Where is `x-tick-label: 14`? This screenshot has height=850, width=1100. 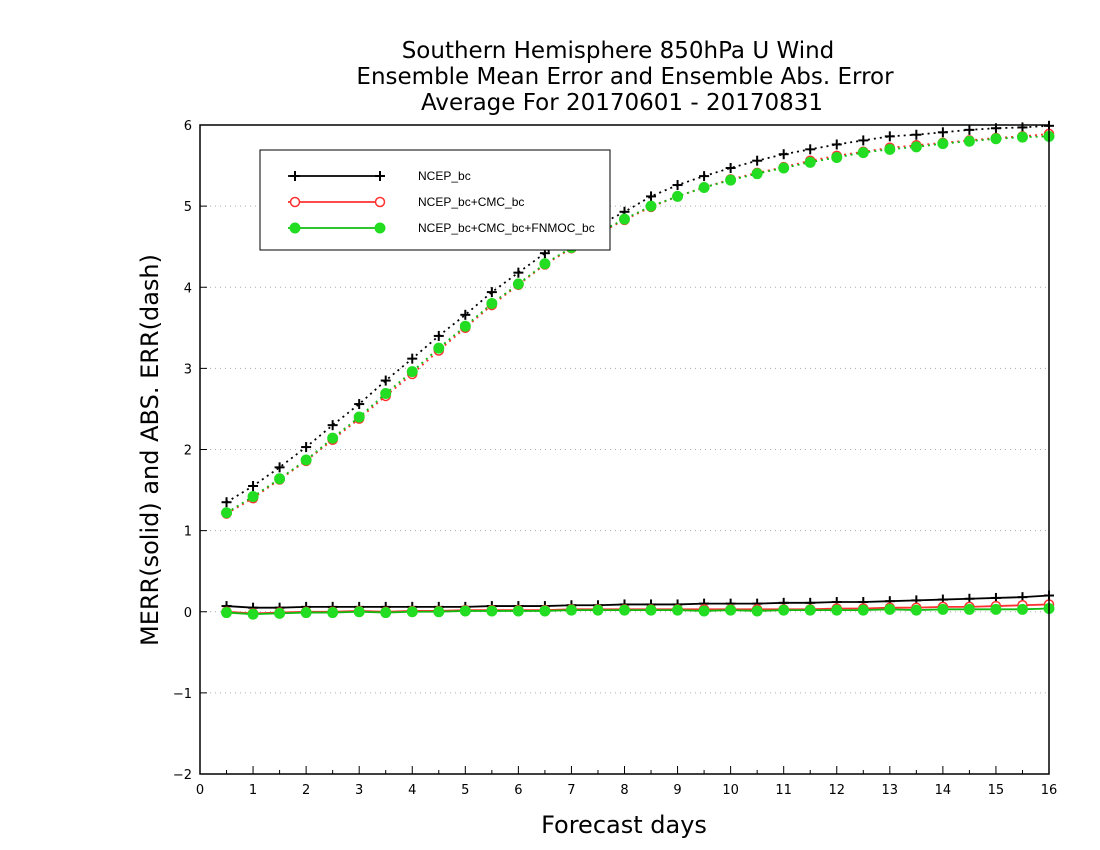
x-tick-label: 14 is located at coordinates (943, 790).